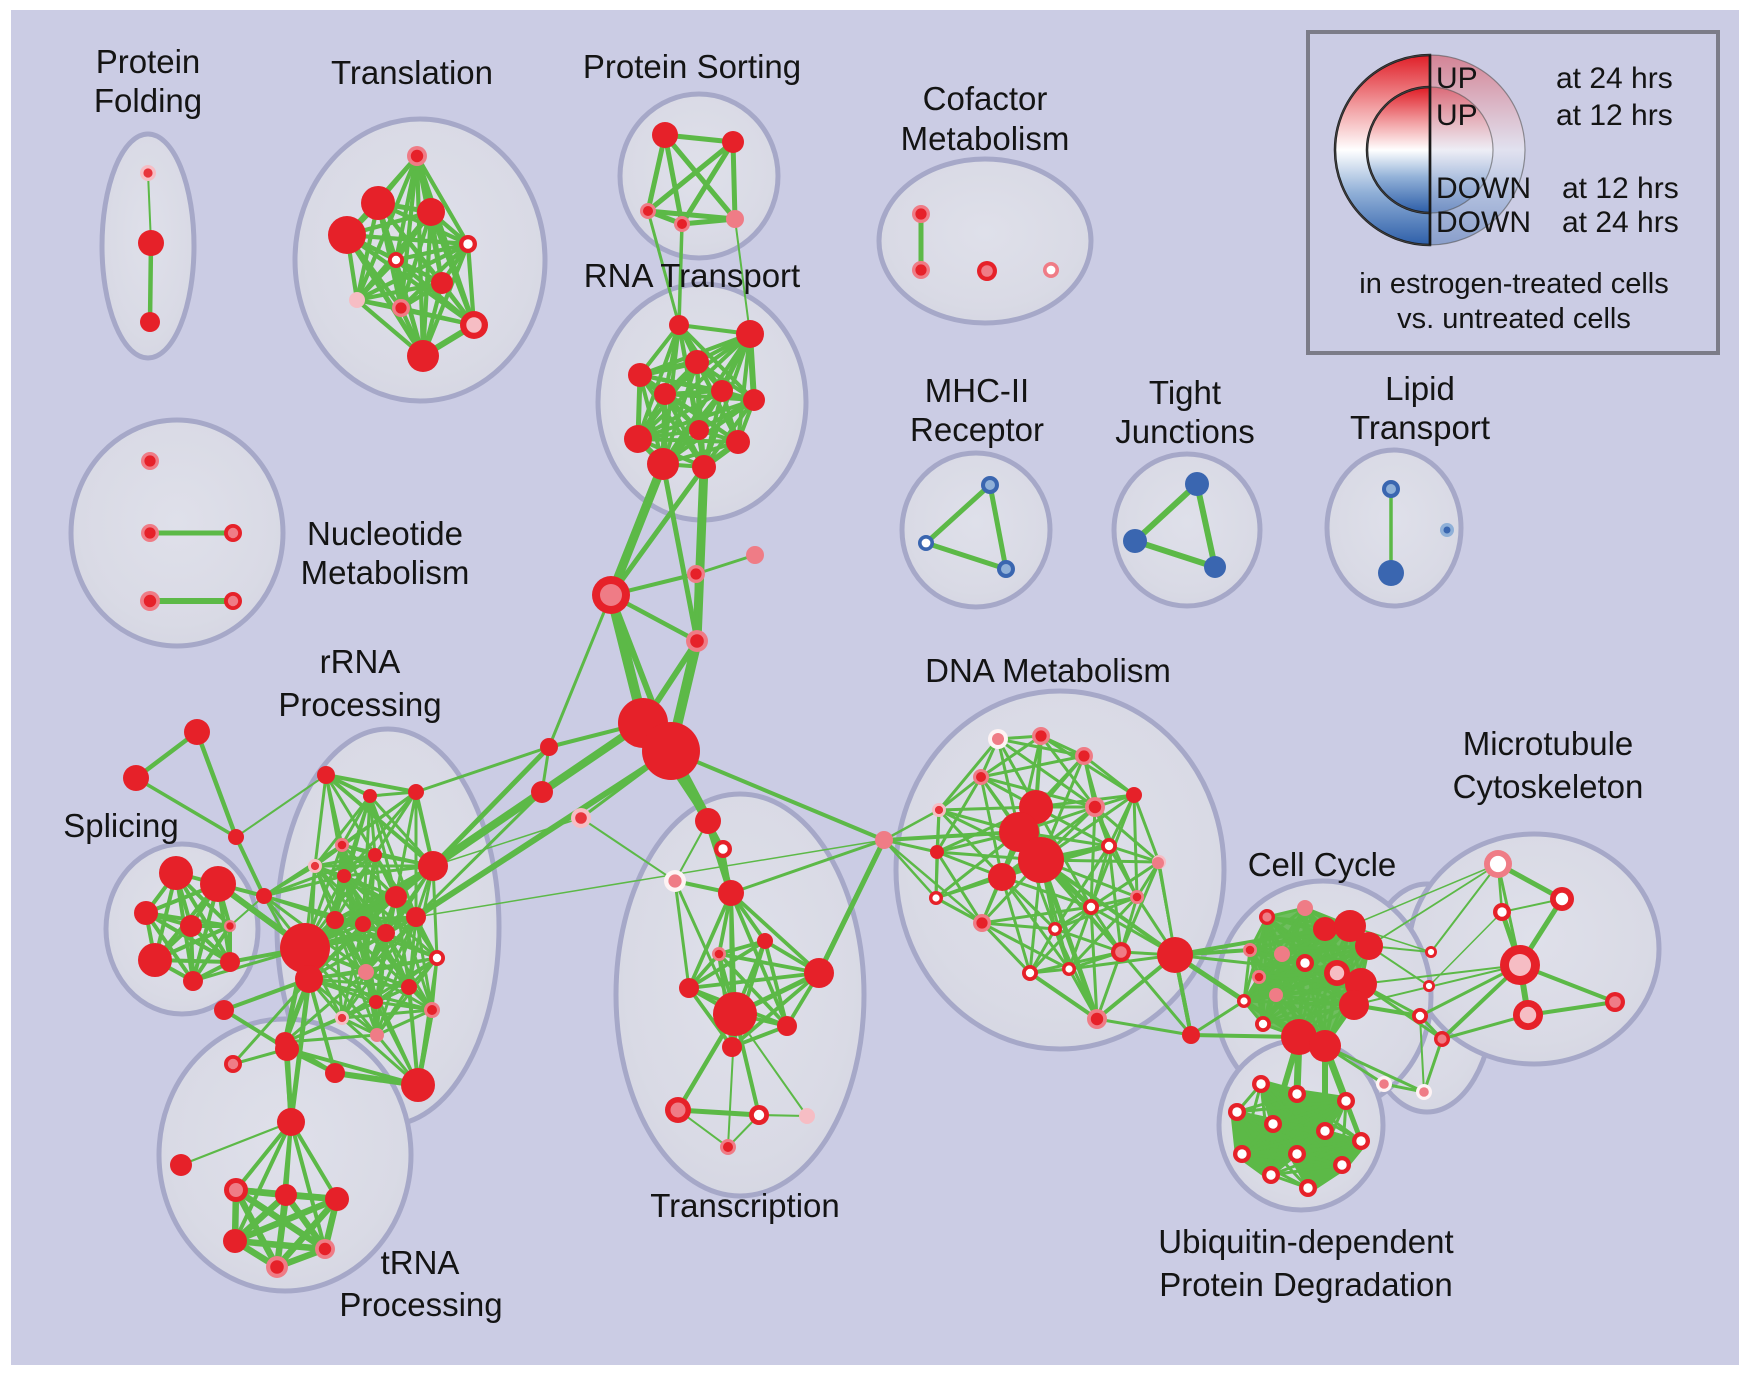 Image resolution: width=1750 pixels, height=1381 pixels. I want to click on svg-text: tRNA, so click(420, 1262).